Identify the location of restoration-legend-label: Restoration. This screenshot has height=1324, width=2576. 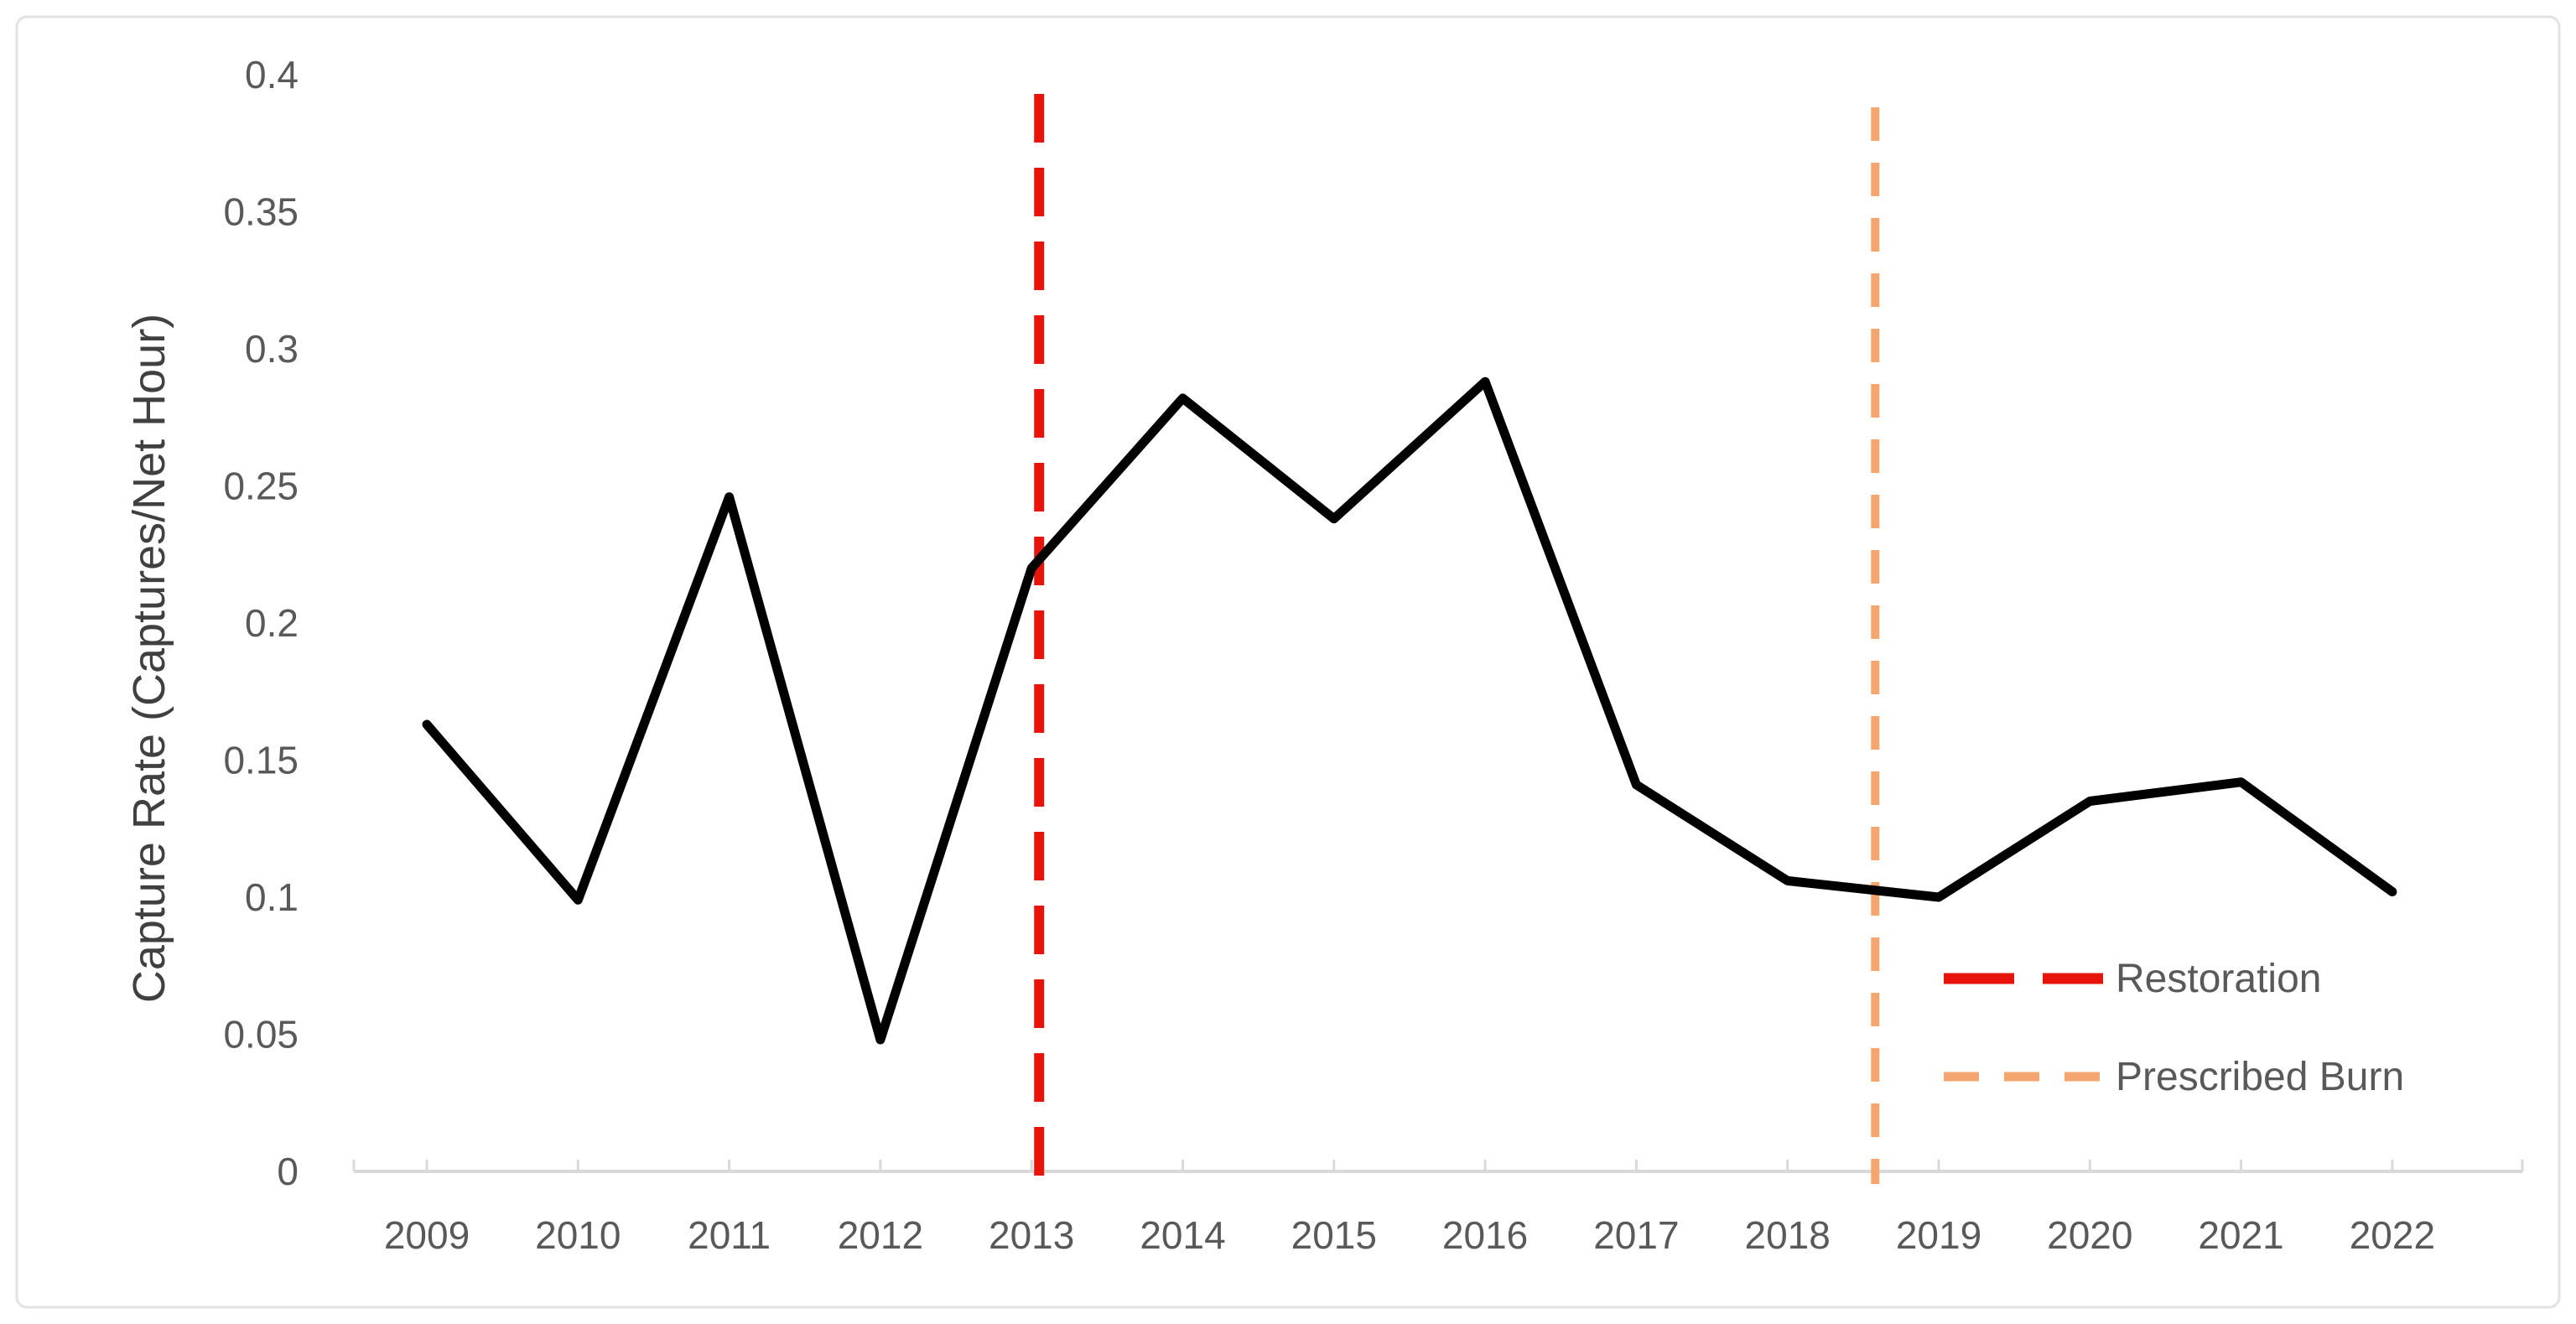
(2218, 979).